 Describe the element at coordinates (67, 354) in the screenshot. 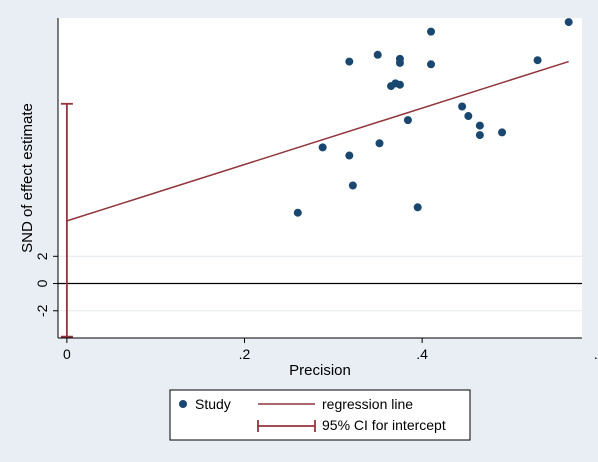

I see `x-tick-label: 0` at that location.